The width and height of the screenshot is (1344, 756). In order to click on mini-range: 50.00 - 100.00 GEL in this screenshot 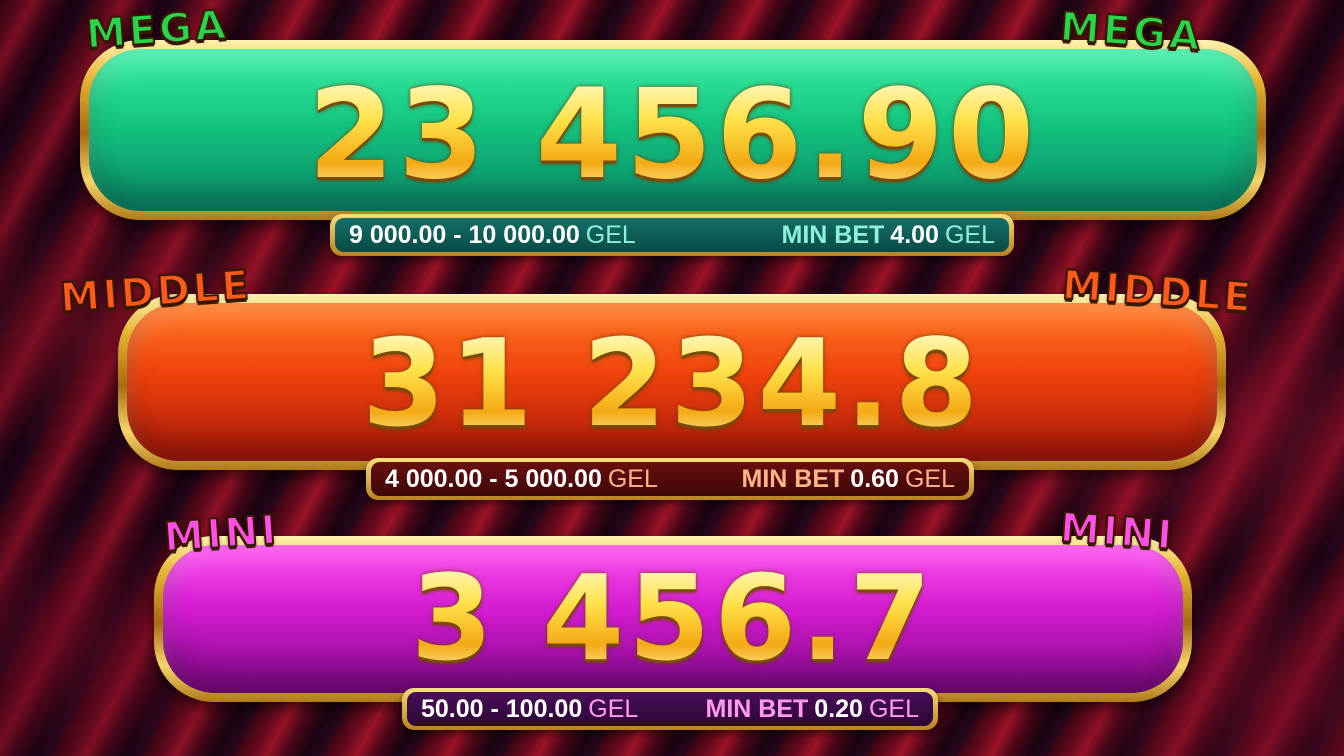, I will do `click(530, 708)`.